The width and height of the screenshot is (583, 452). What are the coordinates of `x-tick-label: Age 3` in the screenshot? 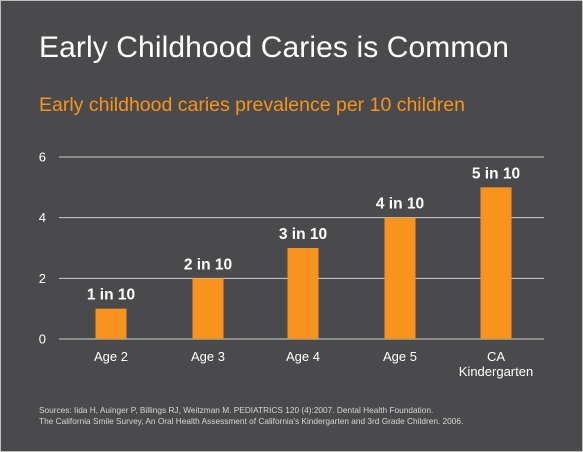 It's located at (208, 356).